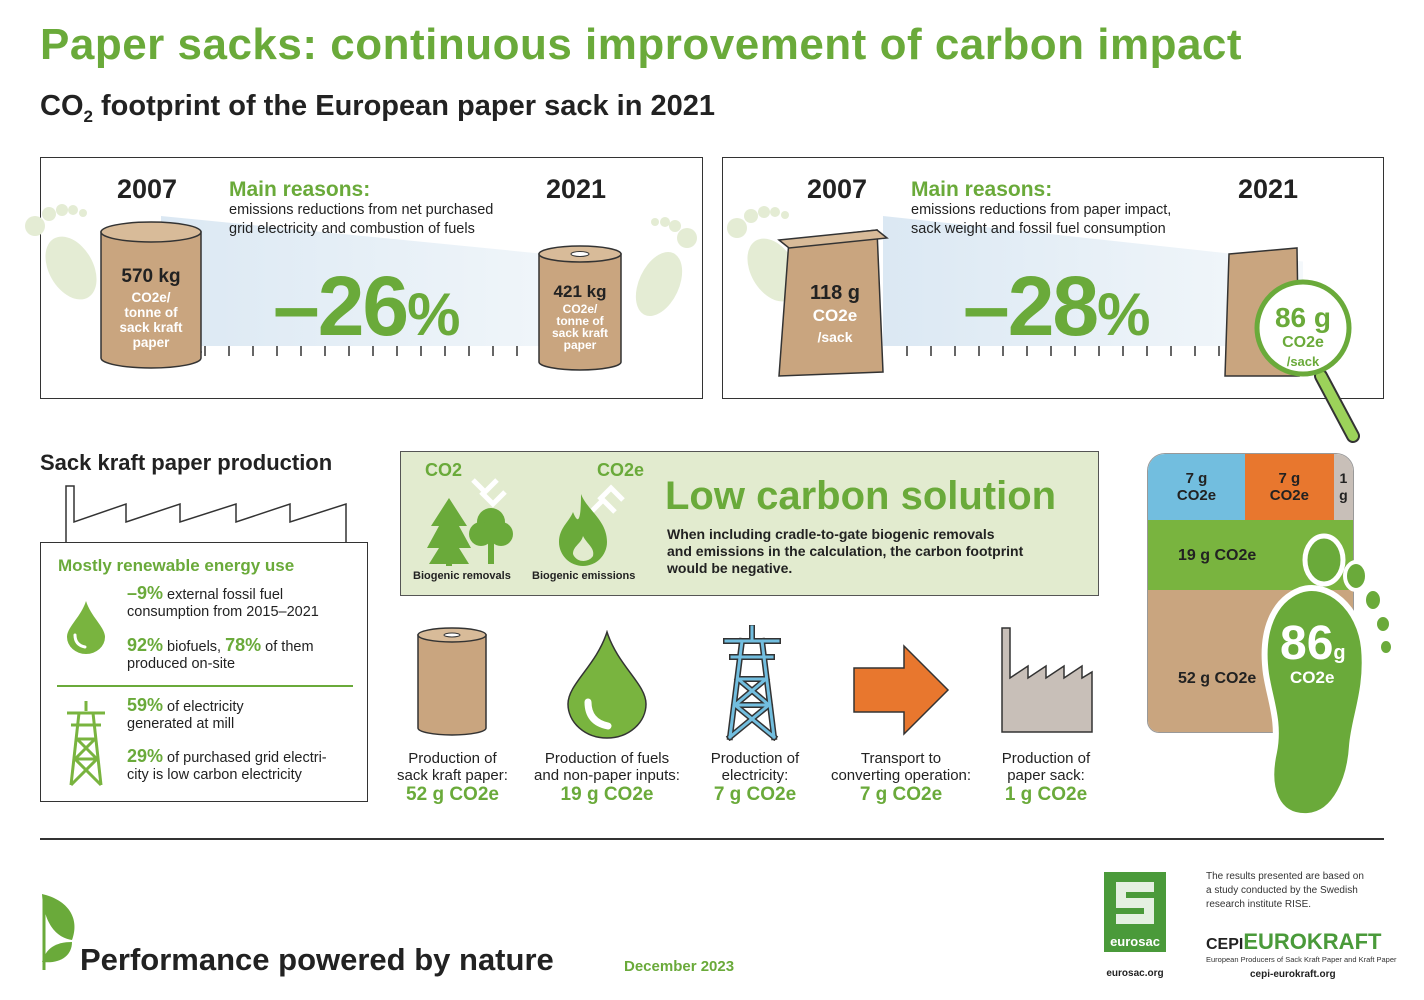  I want to click on reasons-title: Main reasons:, so click(300, 189).